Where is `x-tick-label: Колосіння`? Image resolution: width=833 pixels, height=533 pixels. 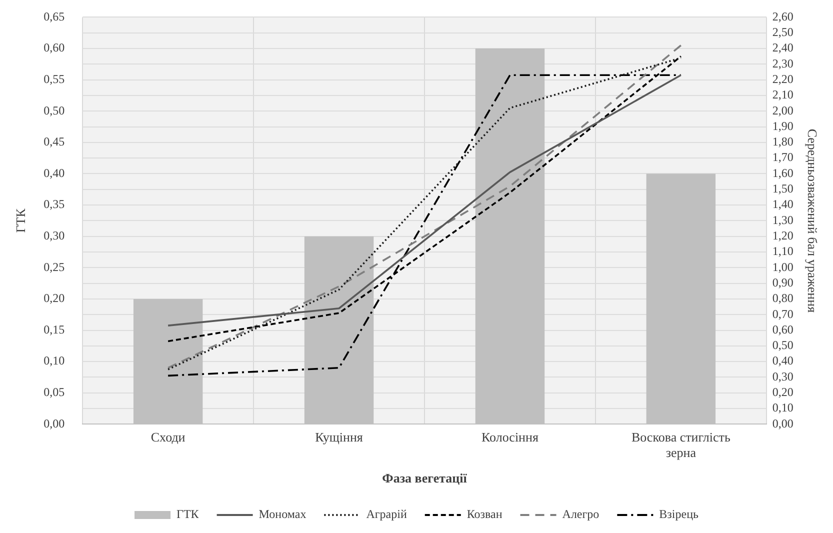 x-tick-label: Колосіння is located at coordinates (510, 436).